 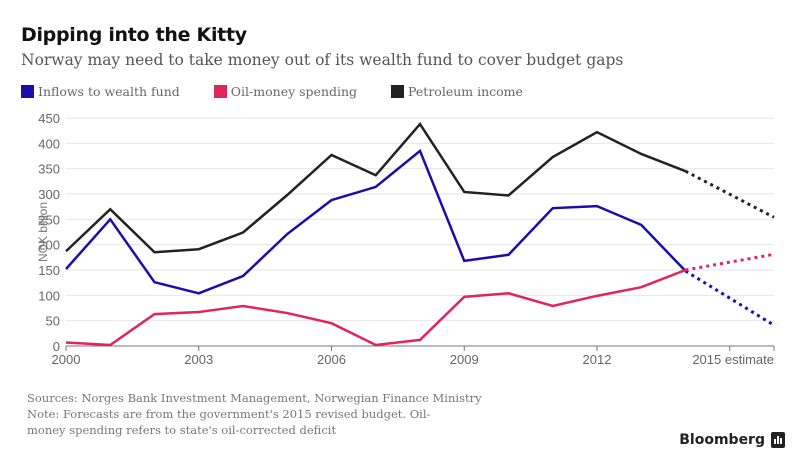 I want to click on legend-item-petroleum: Petroleum income, so click(x=457, y=91).